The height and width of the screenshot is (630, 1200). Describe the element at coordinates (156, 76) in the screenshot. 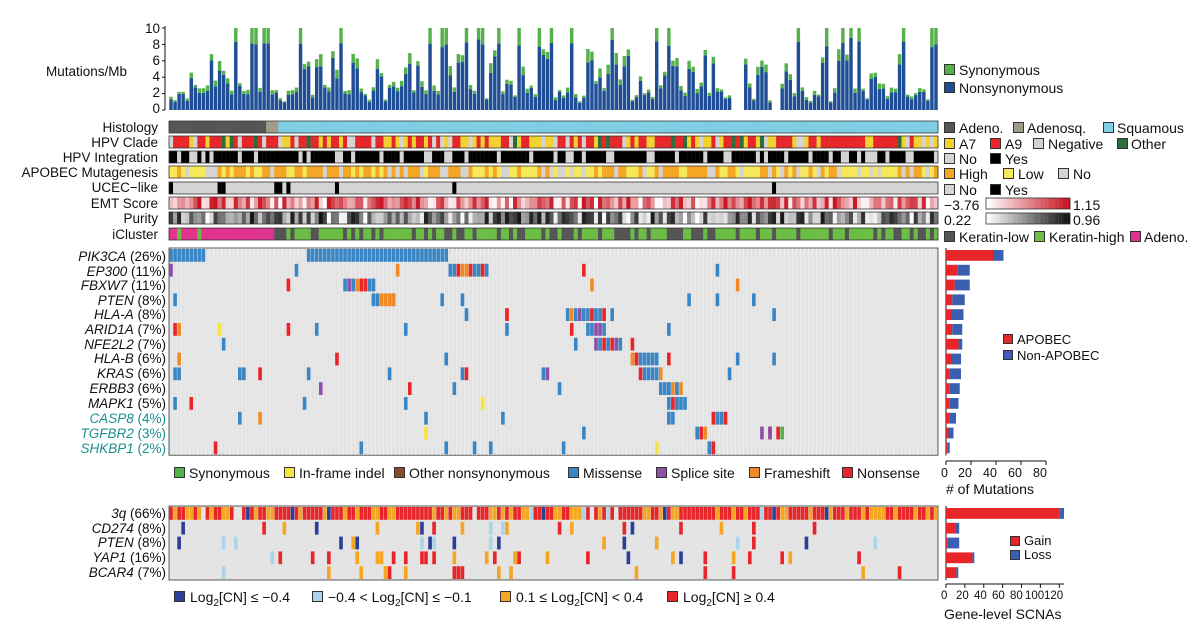

I see `tmb-ytick: 4` at that location.